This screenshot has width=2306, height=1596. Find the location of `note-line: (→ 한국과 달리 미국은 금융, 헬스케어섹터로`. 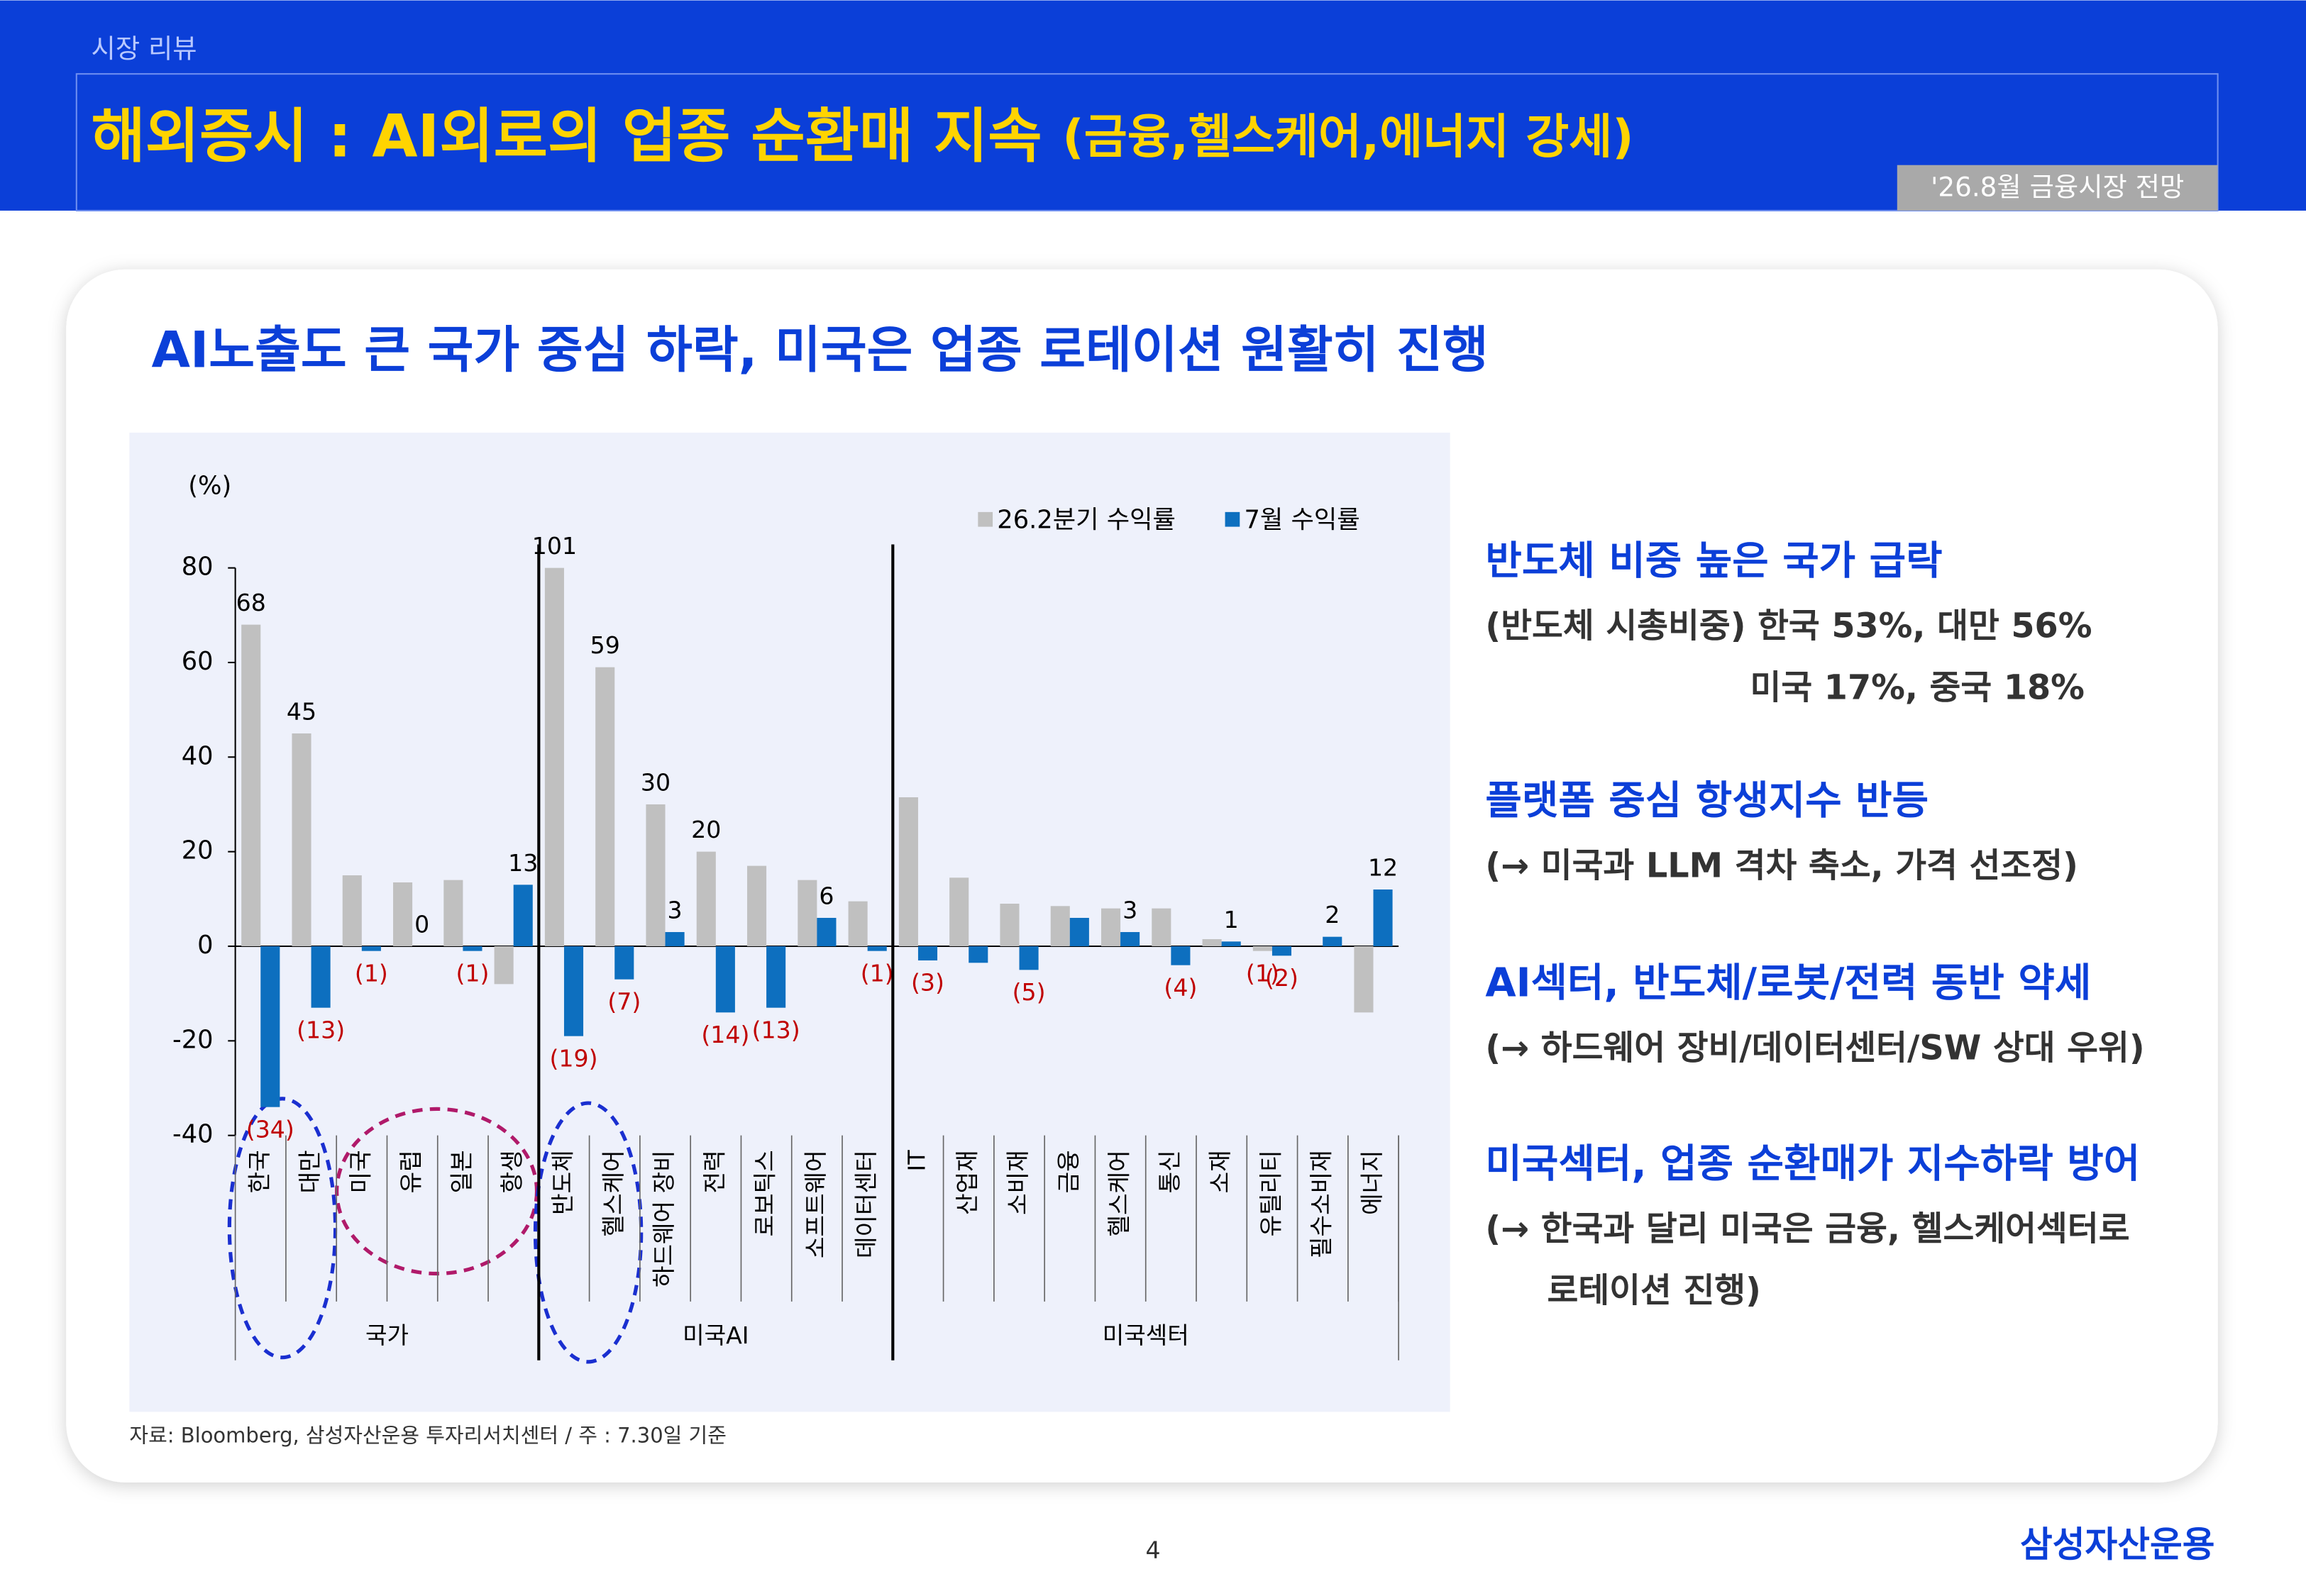

note-line: (→ 한국과 달리 미국은 금융, 헬스케어섹터로 is located at coordinates (1807, 1228).